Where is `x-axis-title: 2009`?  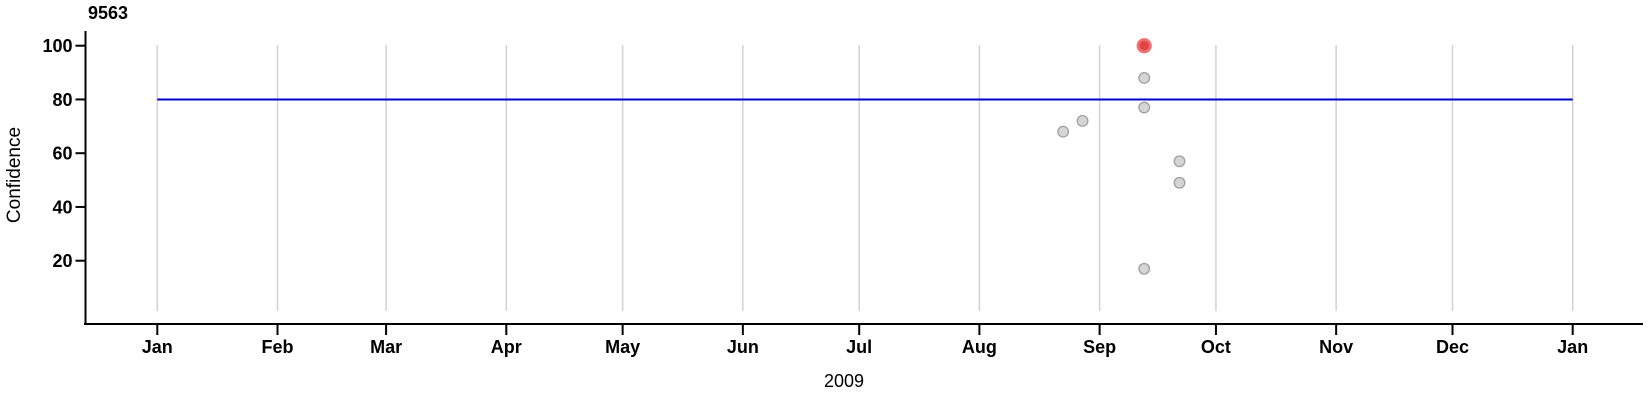 x-axis-title: 2009 is located at coordinates (844, 381).